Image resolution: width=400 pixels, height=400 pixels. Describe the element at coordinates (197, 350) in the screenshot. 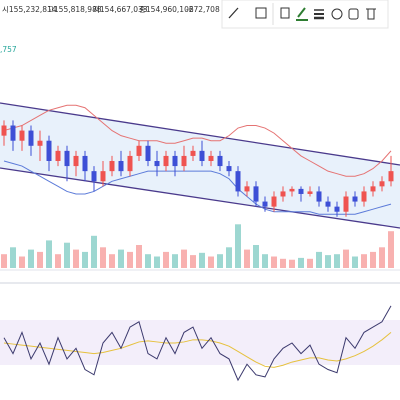

I see `oscillator-signal` at that location.